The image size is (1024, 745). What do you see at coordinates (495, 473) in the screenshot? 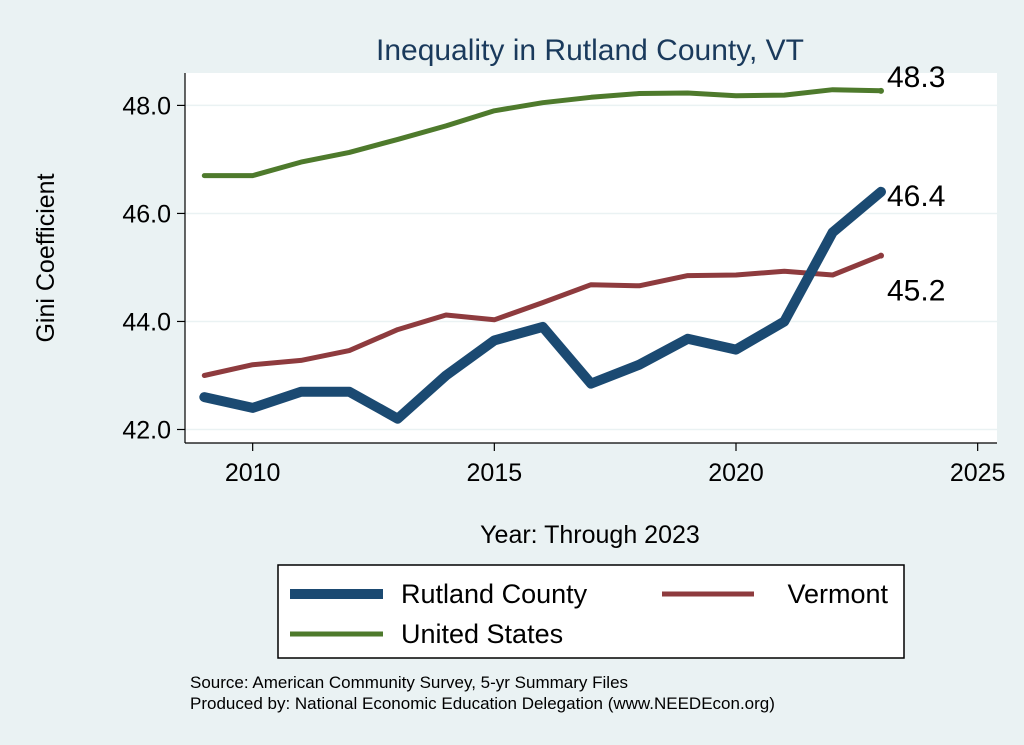
I see `x-tick-label: 2015` at bounding box center [495, 473].